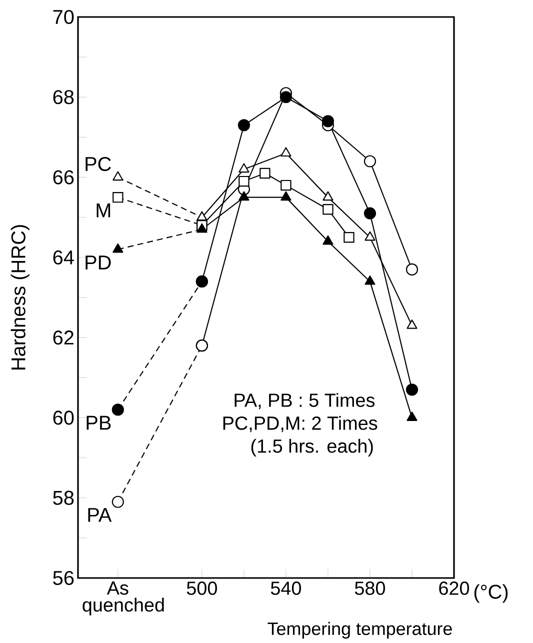 The image size is (533, 643). I want to click on y-tick-label: 70, so click(63, 17).